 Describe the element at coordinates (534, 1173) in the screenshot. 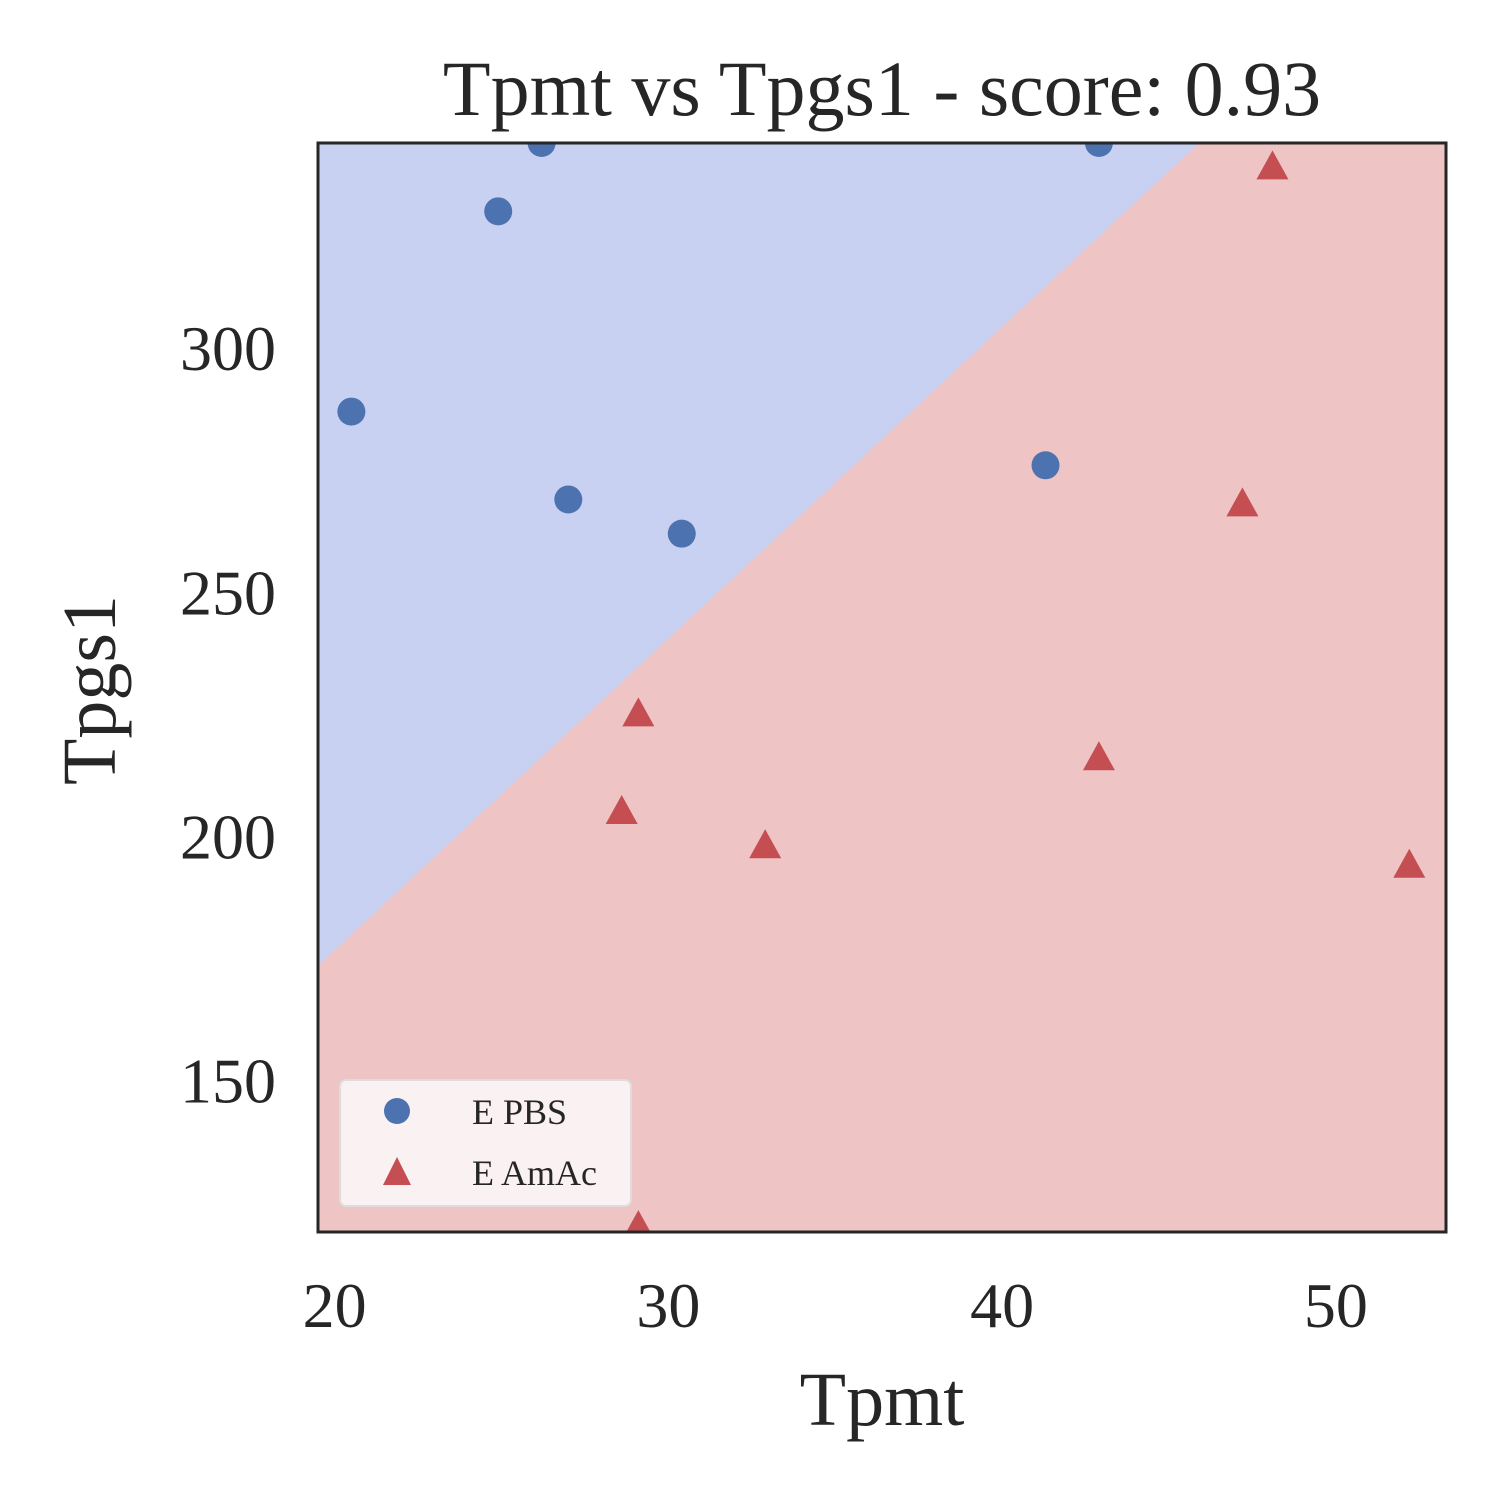

I see `legend-label-e-amac: E AmAc` at that location.